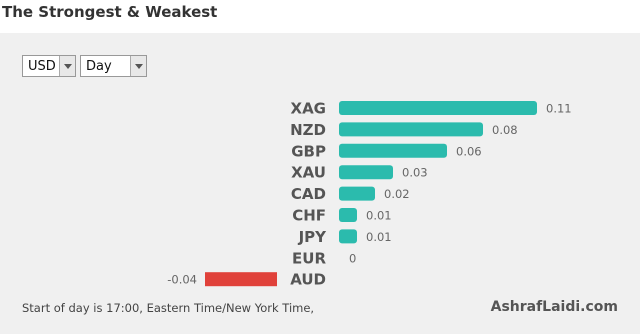  I want to click on value-label: -0.04, so click(182, 280).